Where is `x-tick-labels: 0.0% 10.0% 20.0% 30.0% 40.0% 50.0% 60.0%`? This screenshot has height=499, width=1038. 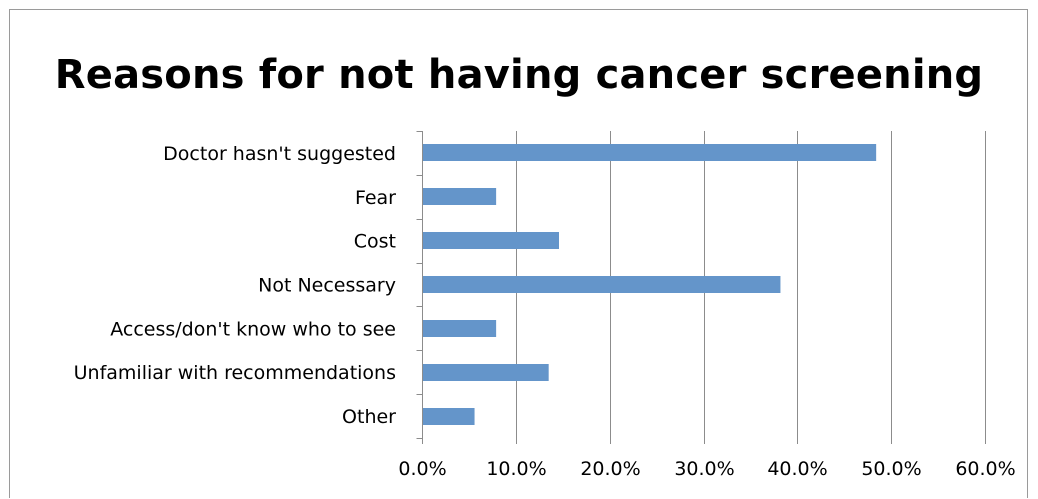 x-tick-labels: 0.0% 10.0% 20.0% 30.0% 40.0% 50.0% 60.0% is located at coordinates (706, 469).